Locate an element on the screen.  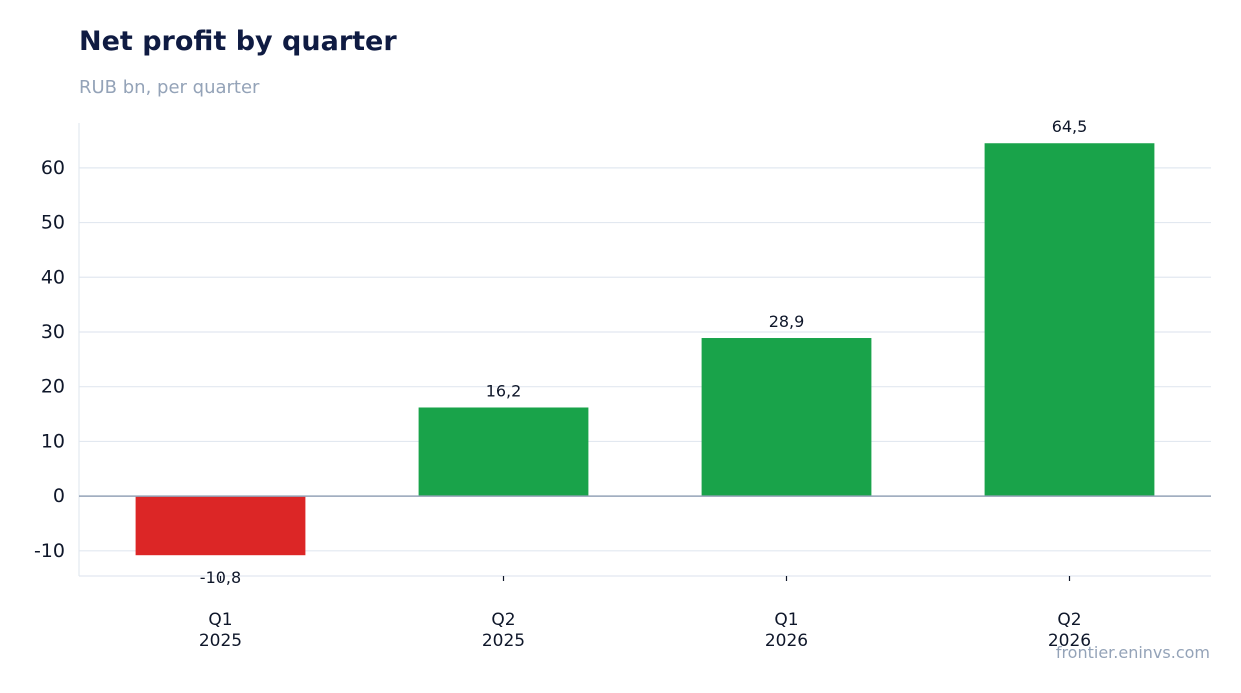
y-tick-label: 0 is located at coordinates (59, 496).